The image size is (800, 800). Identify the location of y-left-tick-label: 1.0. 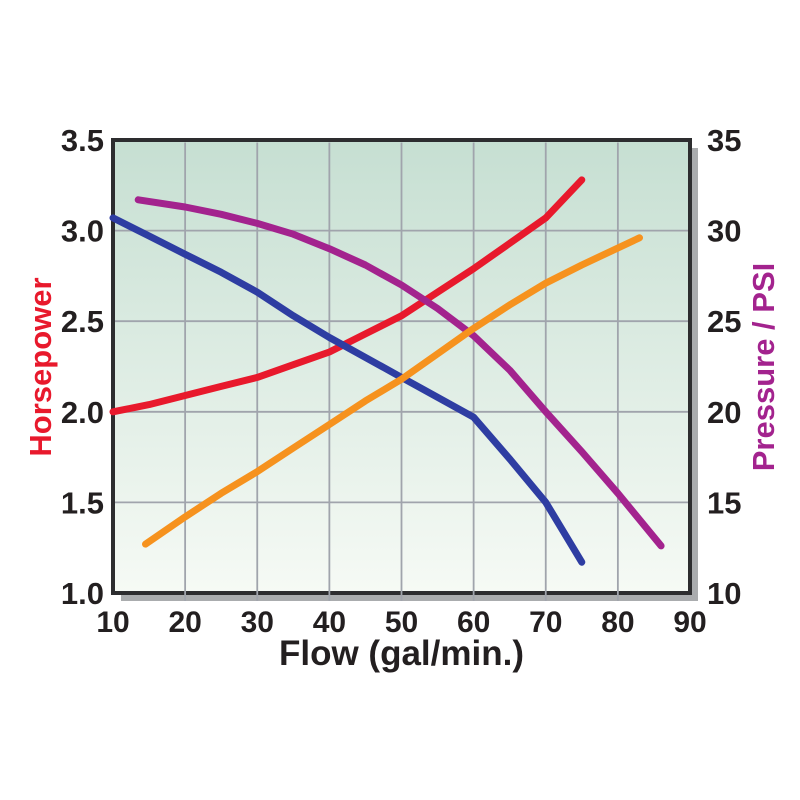
(82, 593).